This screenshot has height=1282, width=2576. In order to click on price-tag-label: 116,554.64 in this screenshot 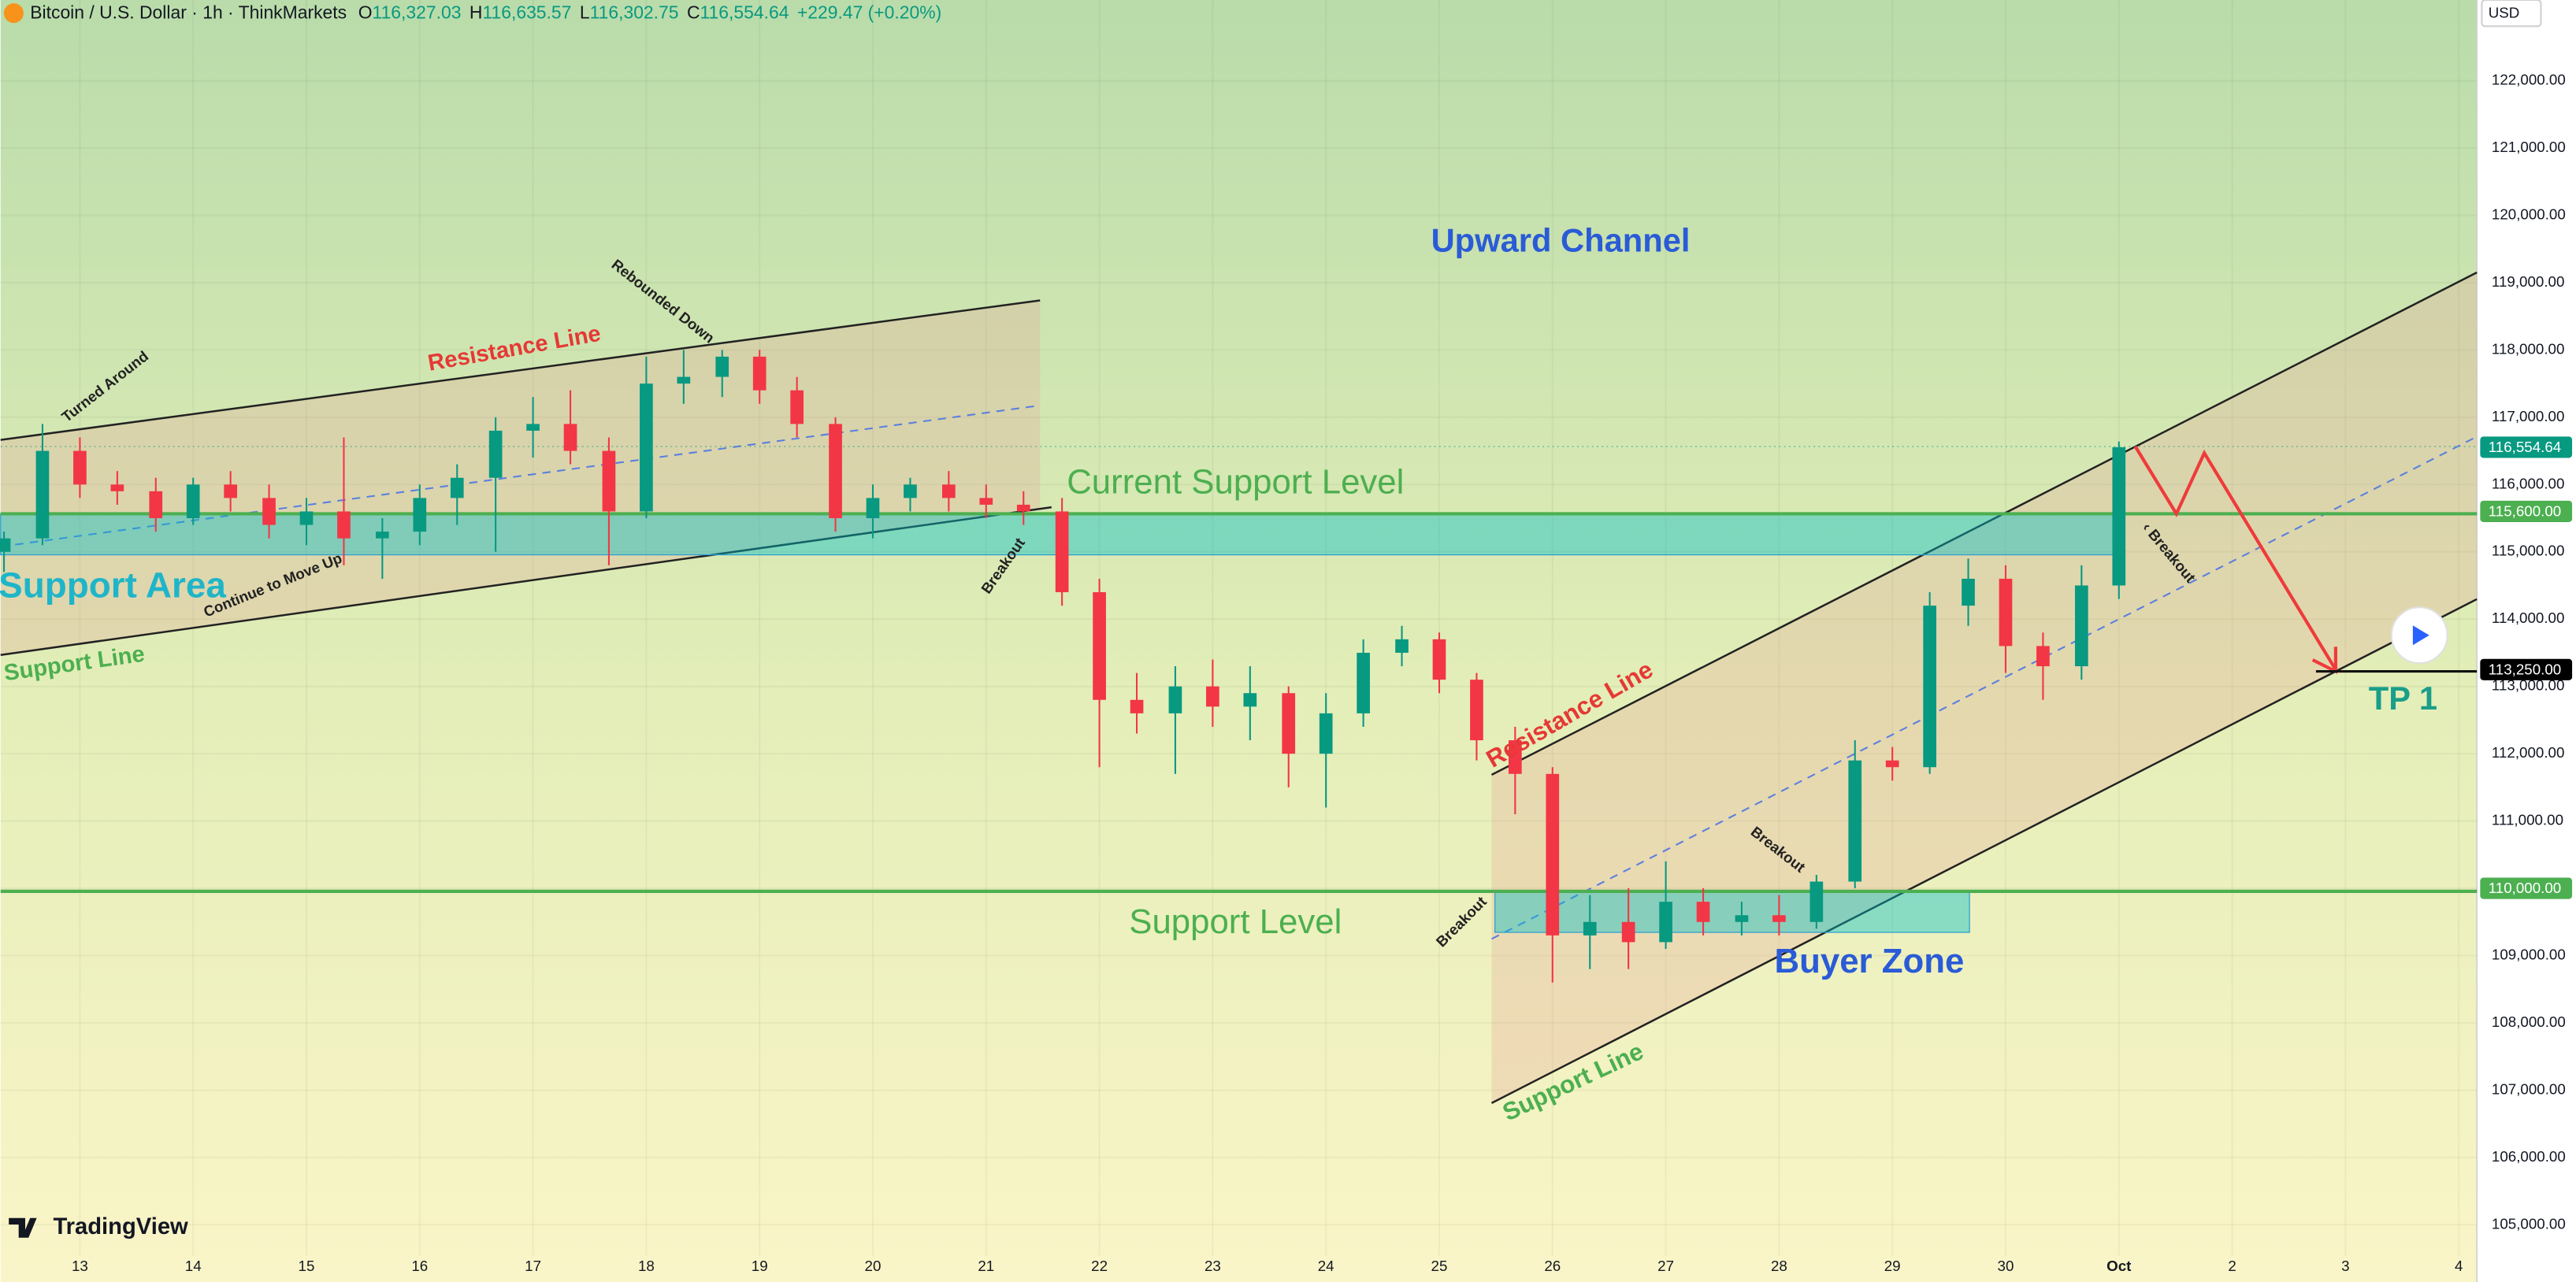, I will do `click(2525, 447)`.